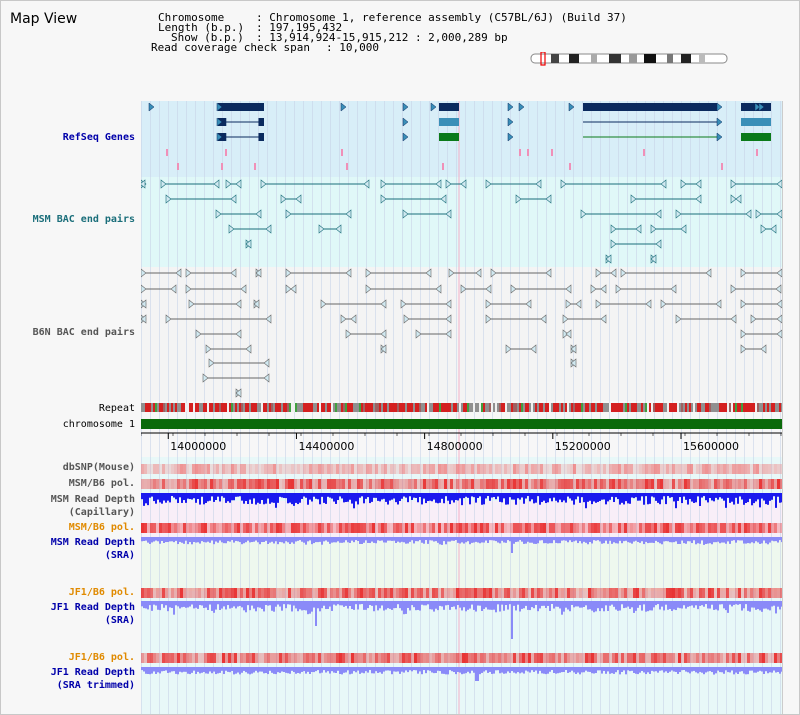  What do you see at coordinates (101, 592) in the screenshot?
I see `track-label-jf1-b6-pol-1: JF1/B6 pol.` at bounding box center [101, 592].